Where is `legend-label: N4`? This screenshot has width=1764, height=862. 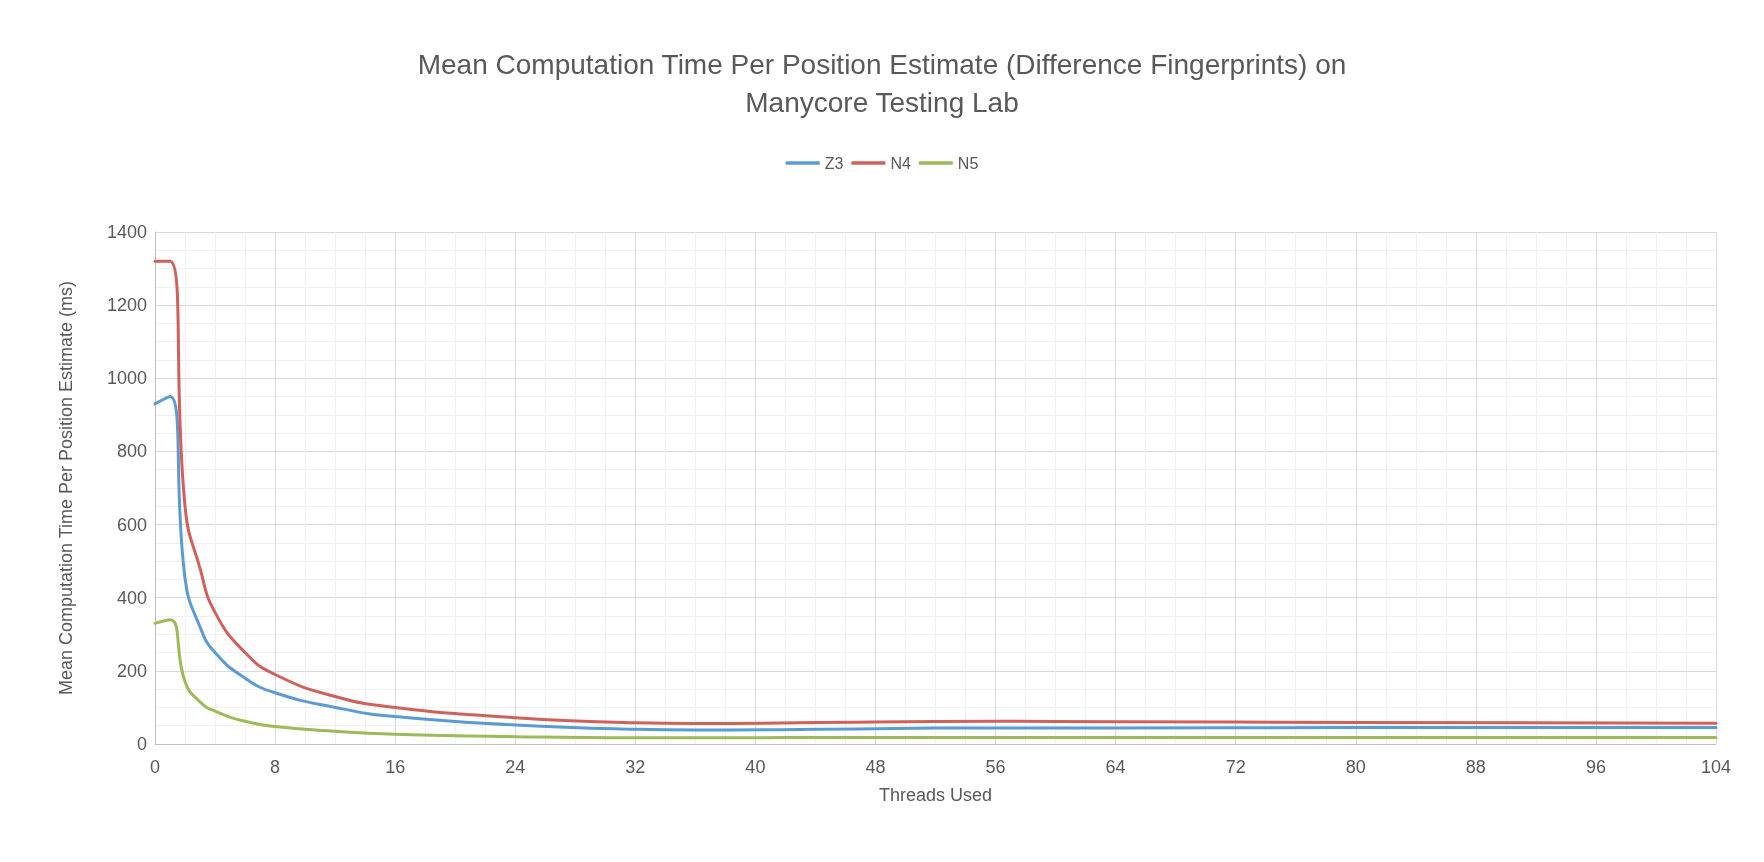 legend-label: N4 is located at coordinates (900, 163).